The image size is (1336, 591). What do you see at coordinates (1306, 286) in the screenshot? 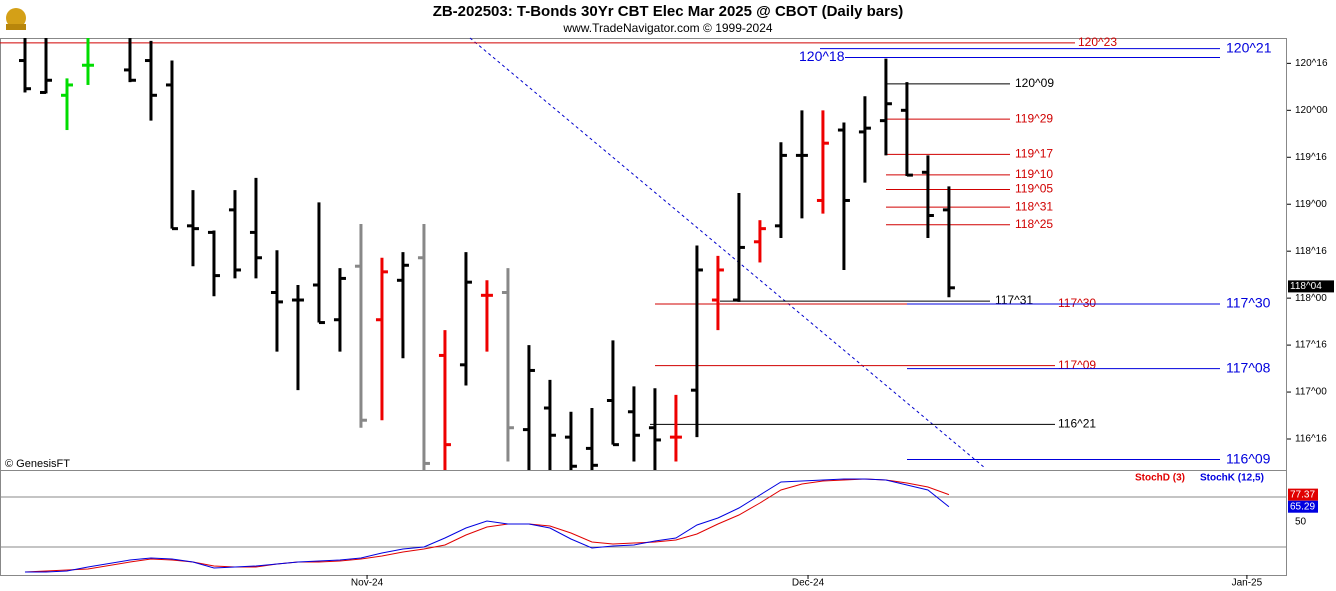
I see `last-price-label: 118^04` at bounding box center [1306, 286].